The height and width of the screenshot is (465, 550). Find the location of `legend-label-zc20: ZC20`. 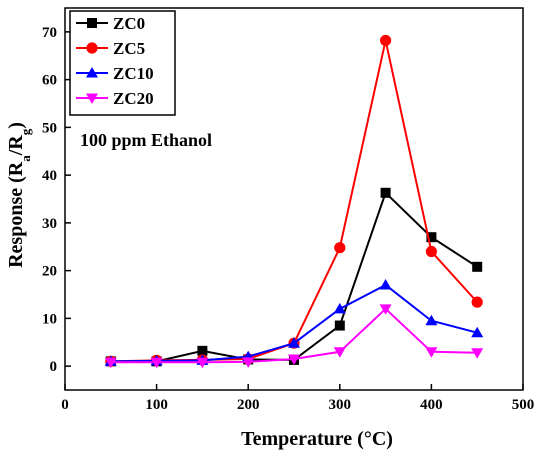

legend-label-zc20: ZC20 is located at coordinates (133, 98).